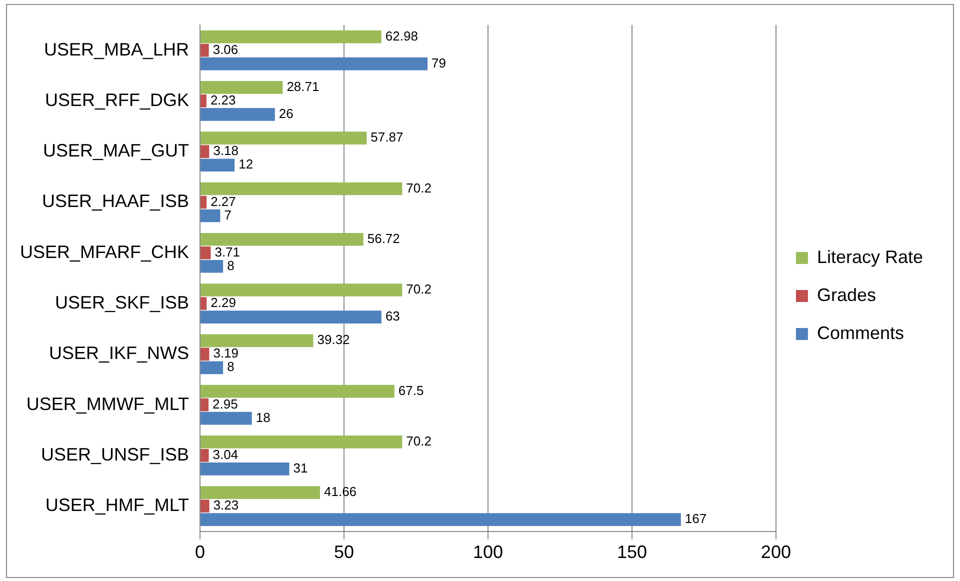  I want to click on y-tick-label: USER_RFF_DGK, so click(117, 100).